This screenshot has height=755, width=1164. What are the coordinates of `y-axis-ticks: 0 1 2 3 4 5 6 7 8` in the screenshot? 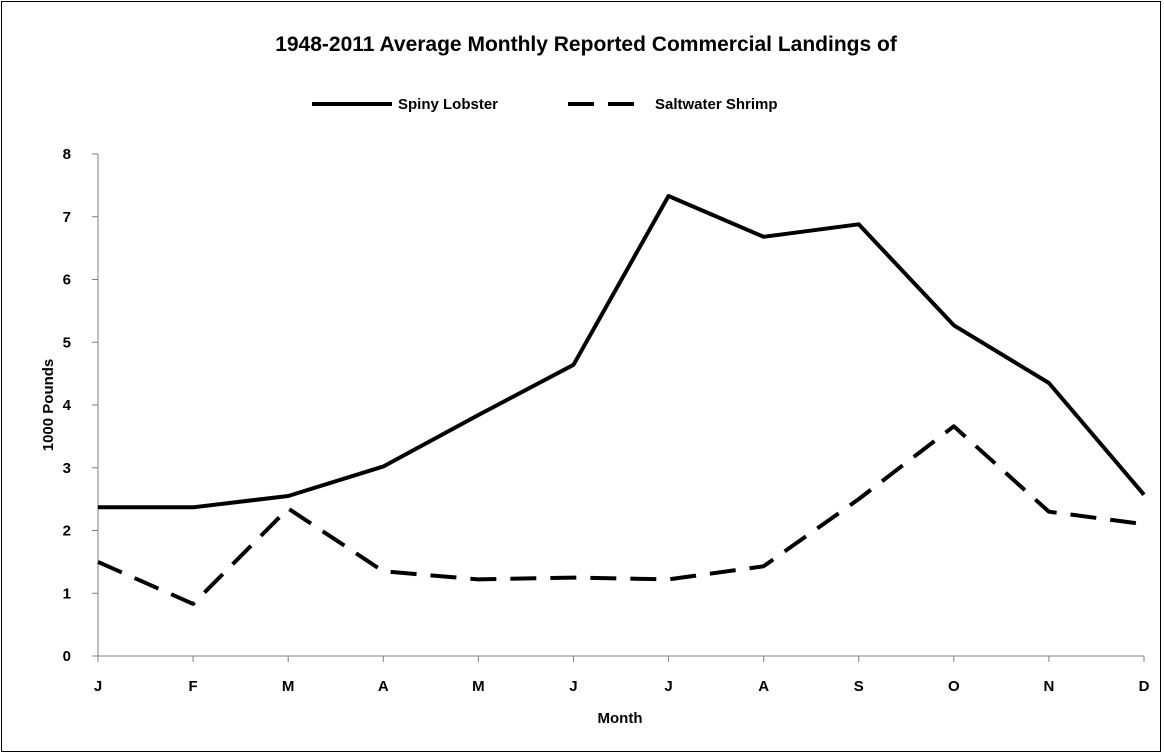 It's located at (80, 405).